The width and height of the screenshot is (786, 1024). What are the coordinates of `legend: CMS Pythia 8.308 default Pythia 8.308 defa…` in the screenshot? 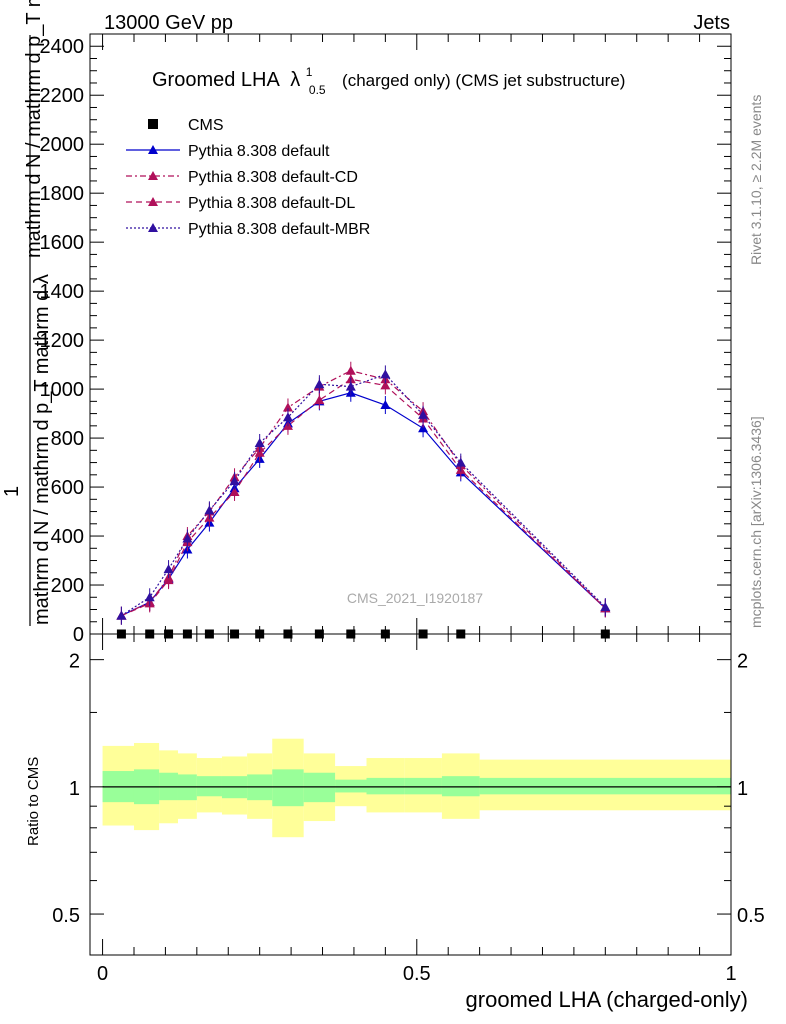 It's located at (248, 177).